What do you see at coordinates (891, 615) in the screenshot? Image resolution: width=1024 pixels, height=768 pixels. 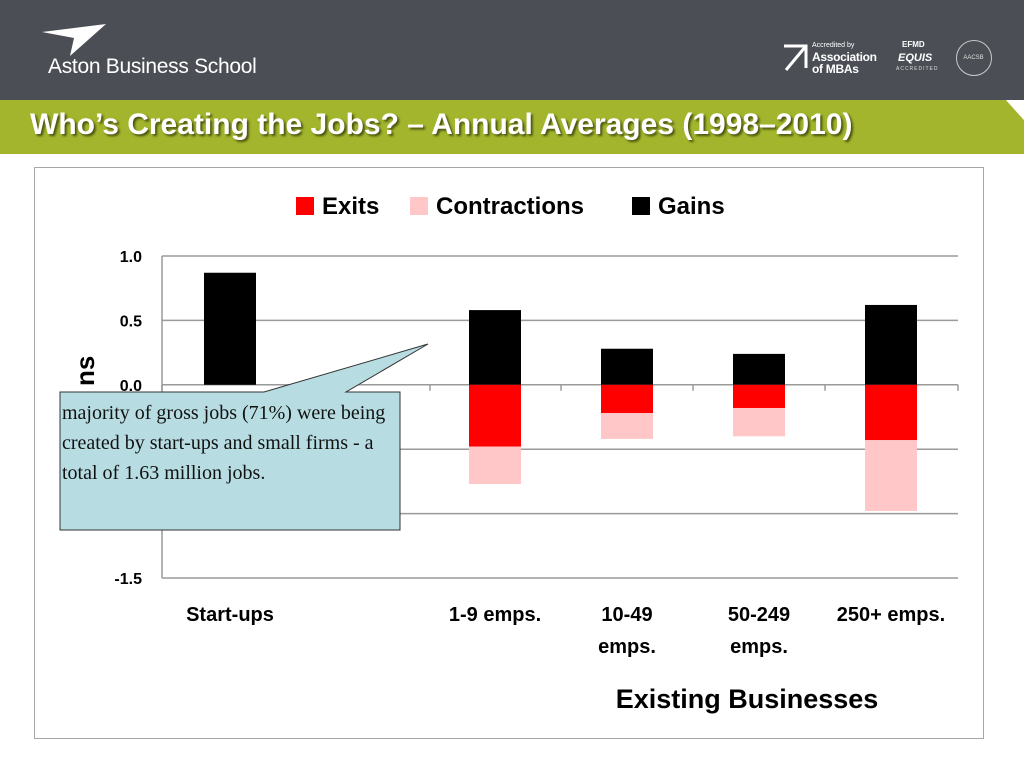 I see `category-label: 250+ emps.` at bounding box center [891, 615].